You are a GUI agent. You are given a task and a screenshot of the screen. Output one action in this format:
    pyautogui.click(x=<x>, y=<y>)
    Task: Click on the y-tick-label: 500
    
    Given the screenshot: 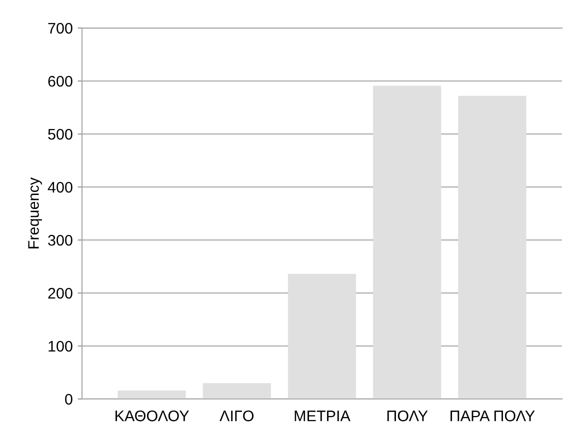 What is the action you would take?
    pyautogui.click(x=60, y=134)
    